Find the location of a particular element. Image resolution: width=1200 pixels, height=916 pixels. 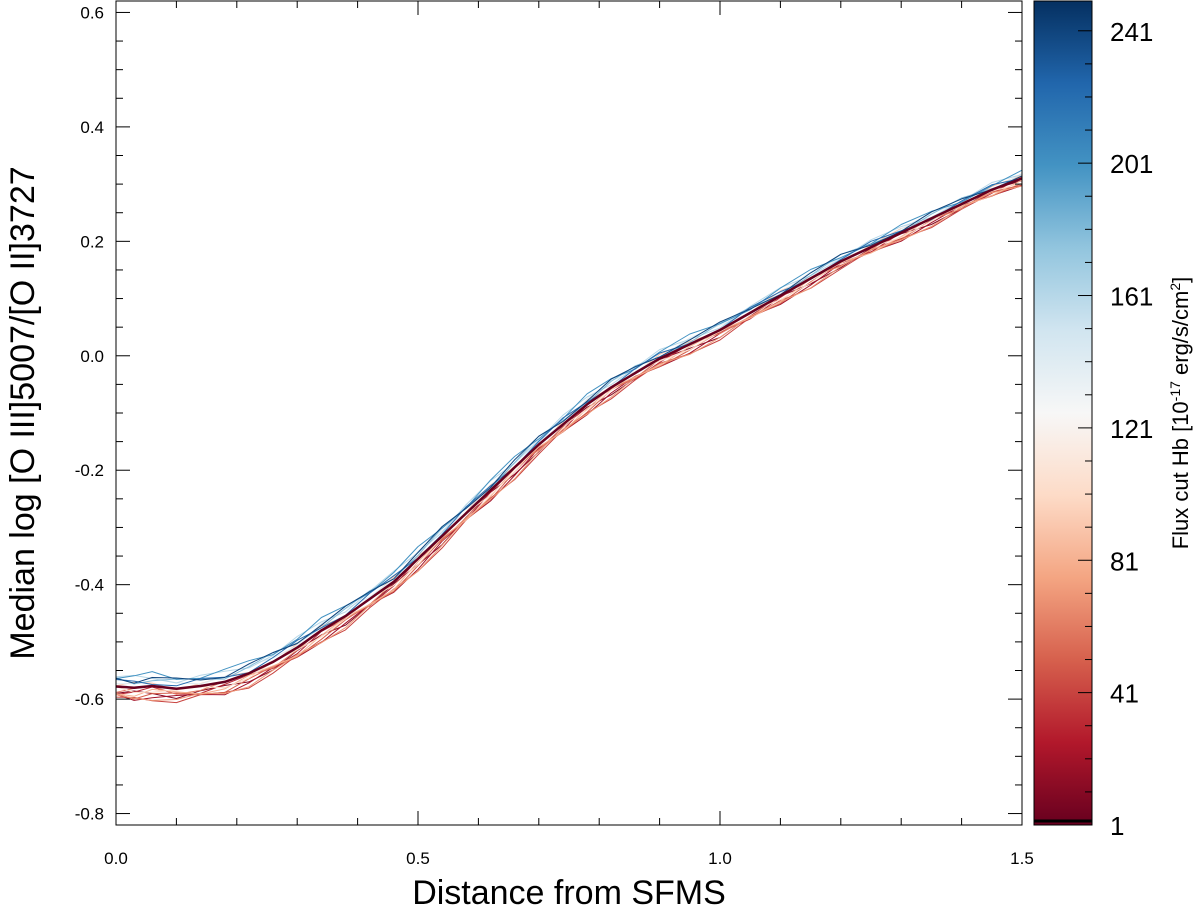

colorbar-tick-label: 121 is located at coordinates (1131, 429).